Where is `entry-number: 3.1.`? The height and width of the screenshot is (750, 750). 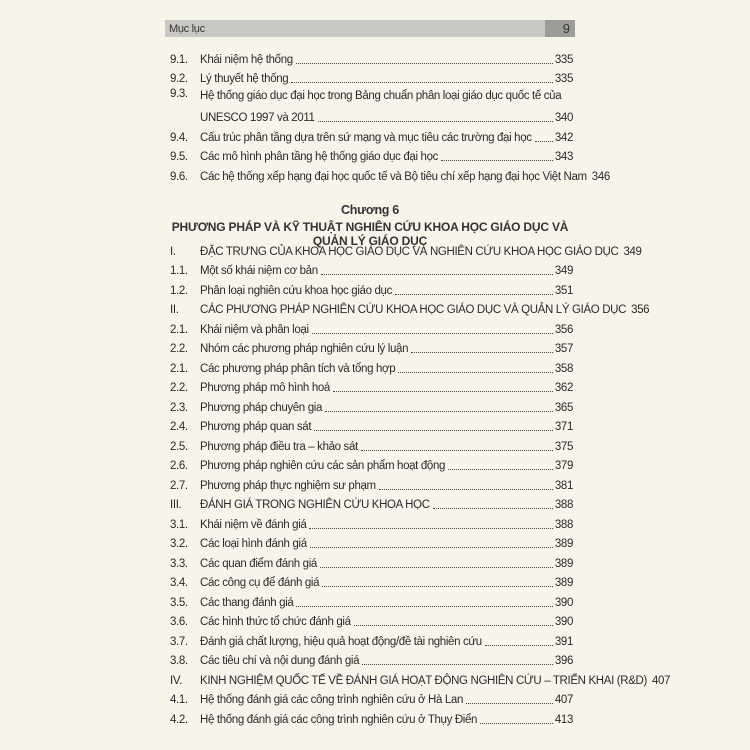 entry-number: 3.1. is located at coordinates (179, 524).